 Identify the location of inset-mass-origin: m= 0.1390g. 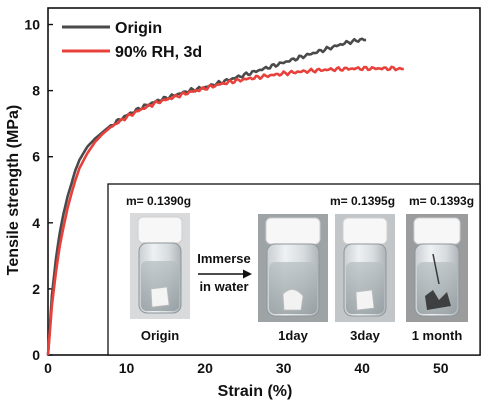
(158, 201).